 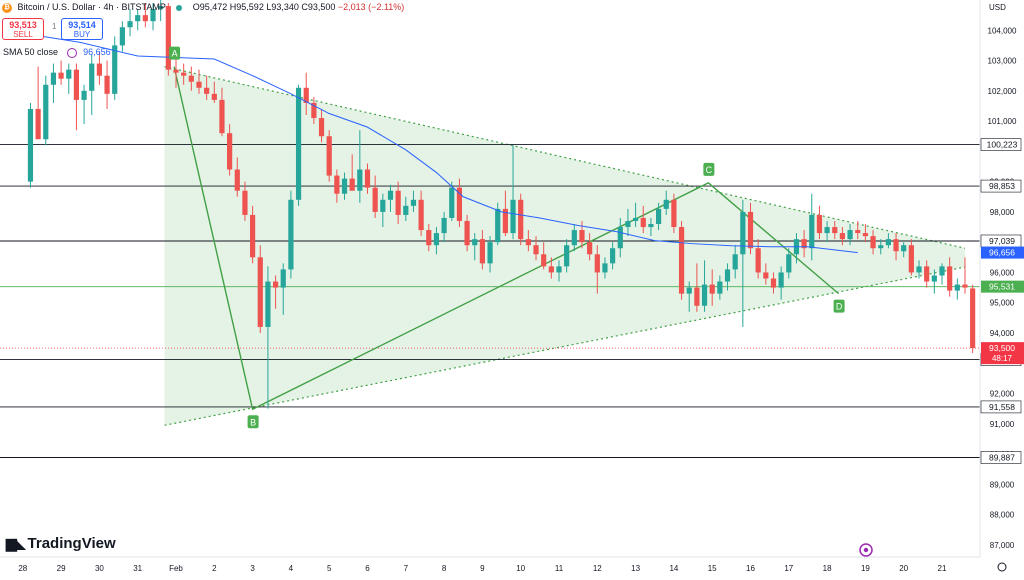 I want to click on buy-button: 93,514 BUY, so click(x=82, y=29).